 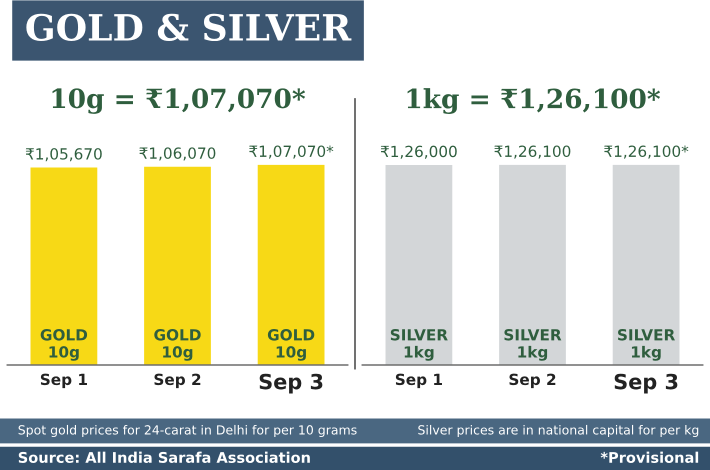 I want to click on chart-subtitle: 1kg = ₹1,26,100*, so click(x=534, y=101).